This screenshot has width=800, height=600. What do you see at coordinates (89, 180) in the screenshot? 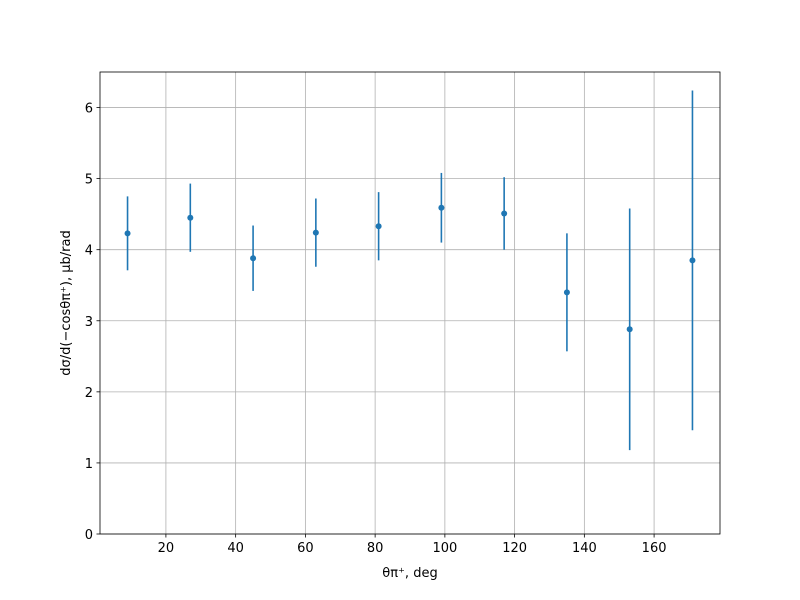
I see `y-tick-label: 5` at bounding box center [89, 180].